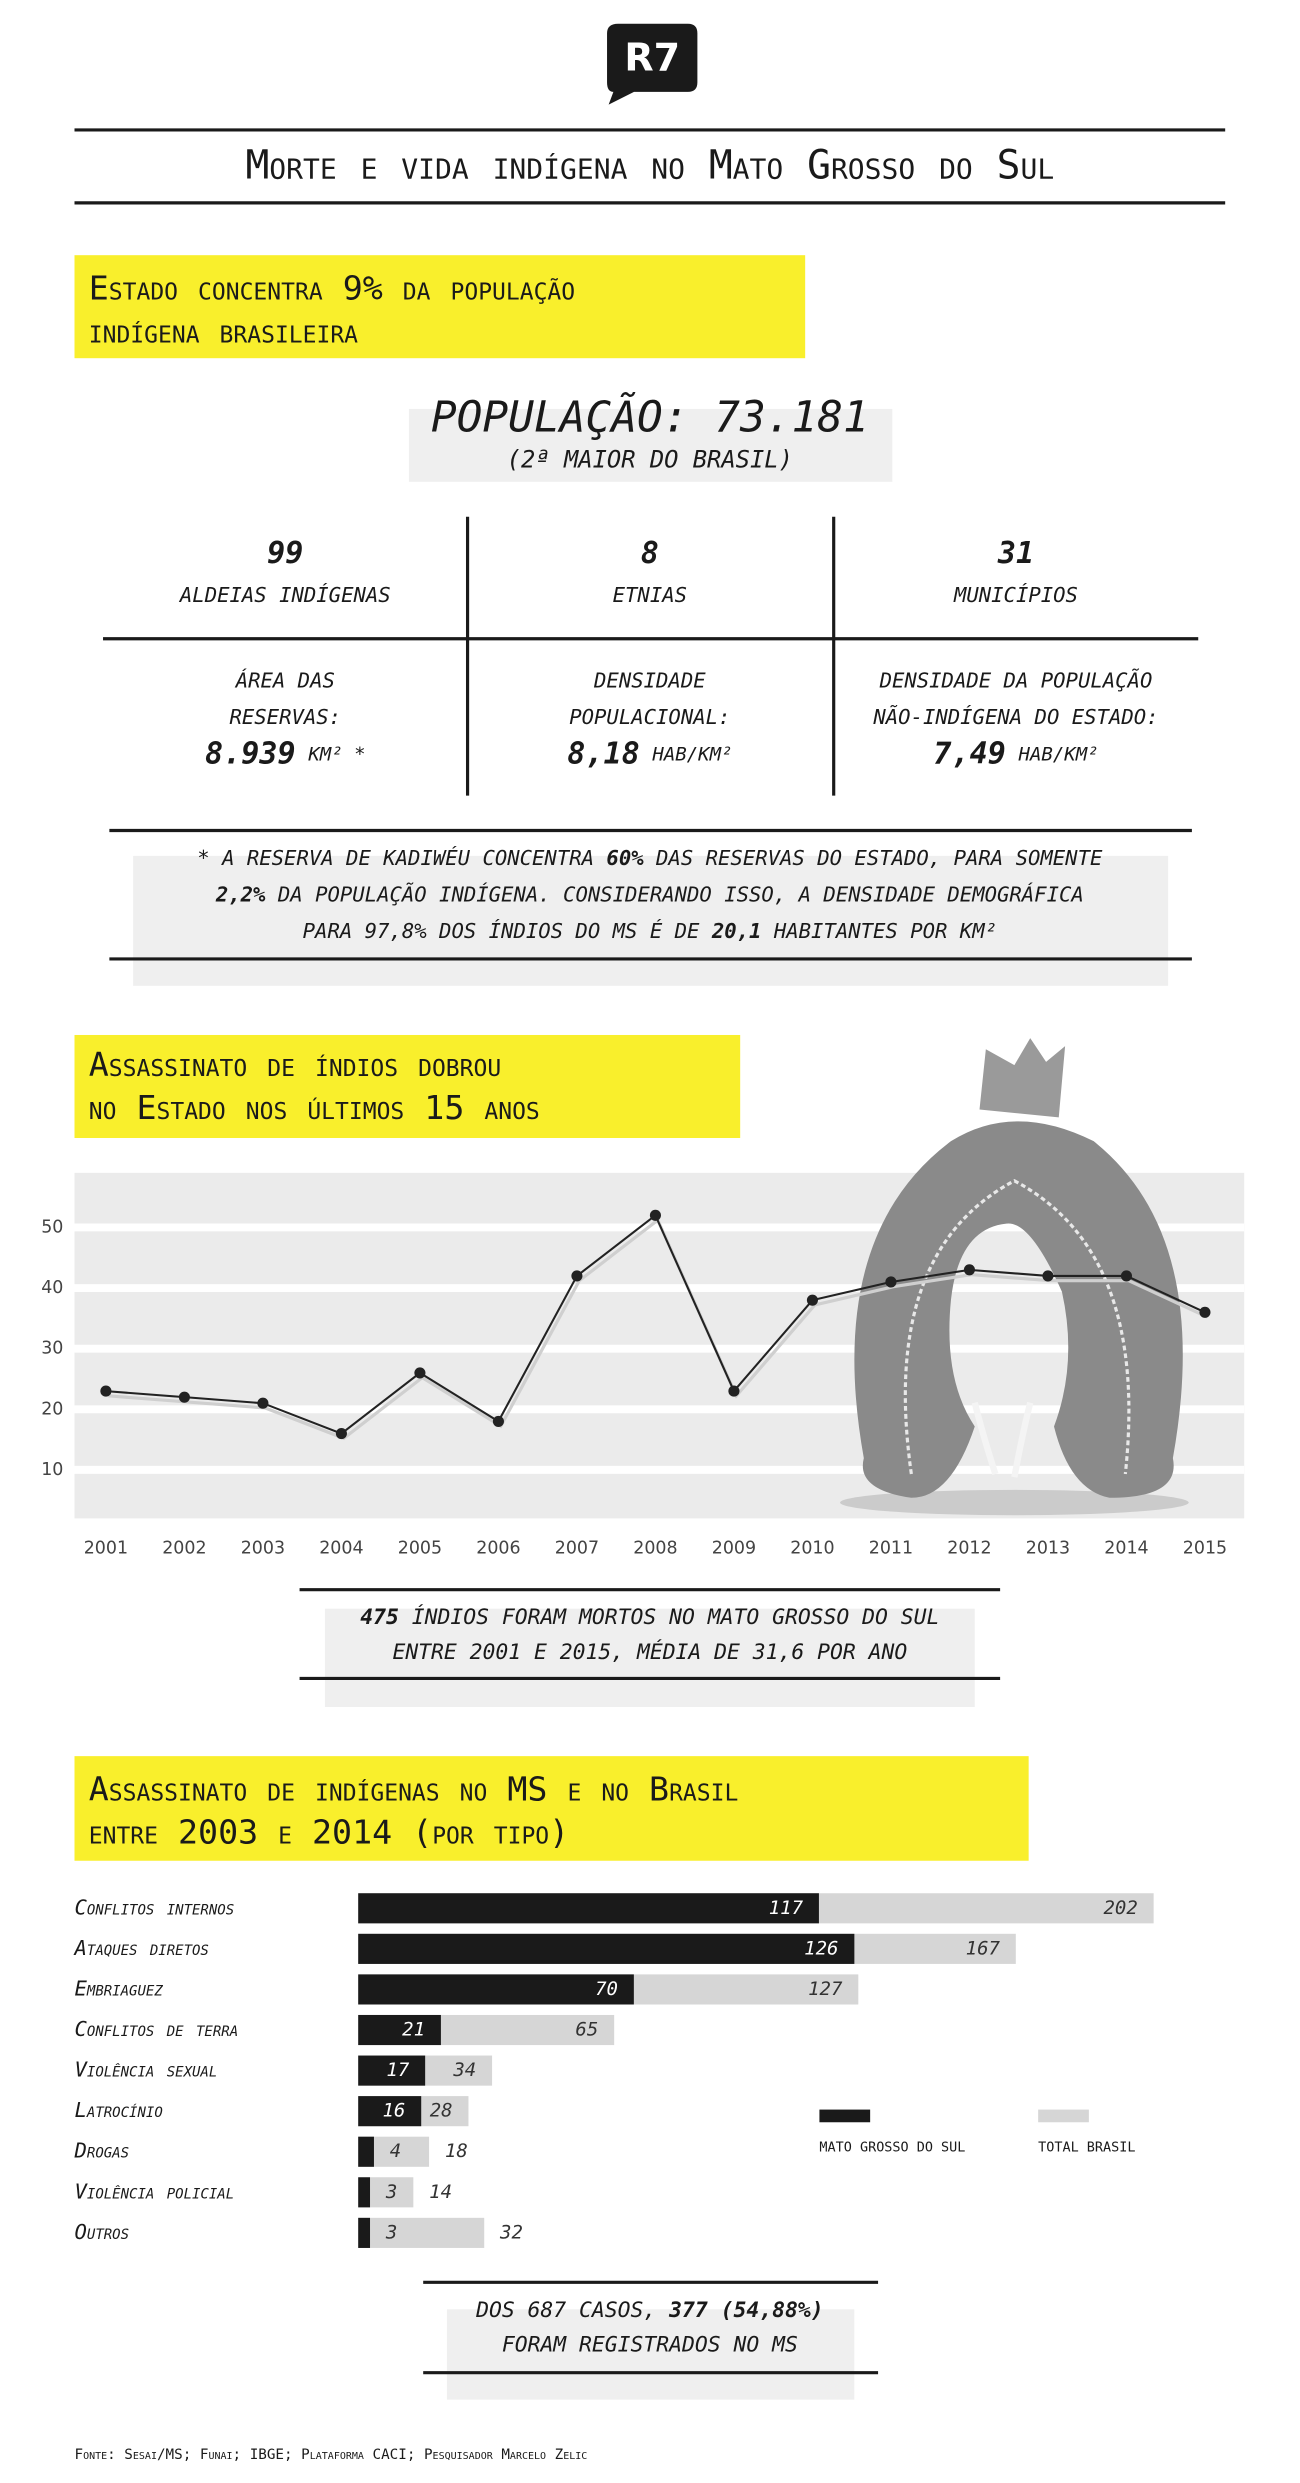 The width and height of the screenshot is (1300, 2483). I want to click on headdress-shadow, so click(1014, 1502).